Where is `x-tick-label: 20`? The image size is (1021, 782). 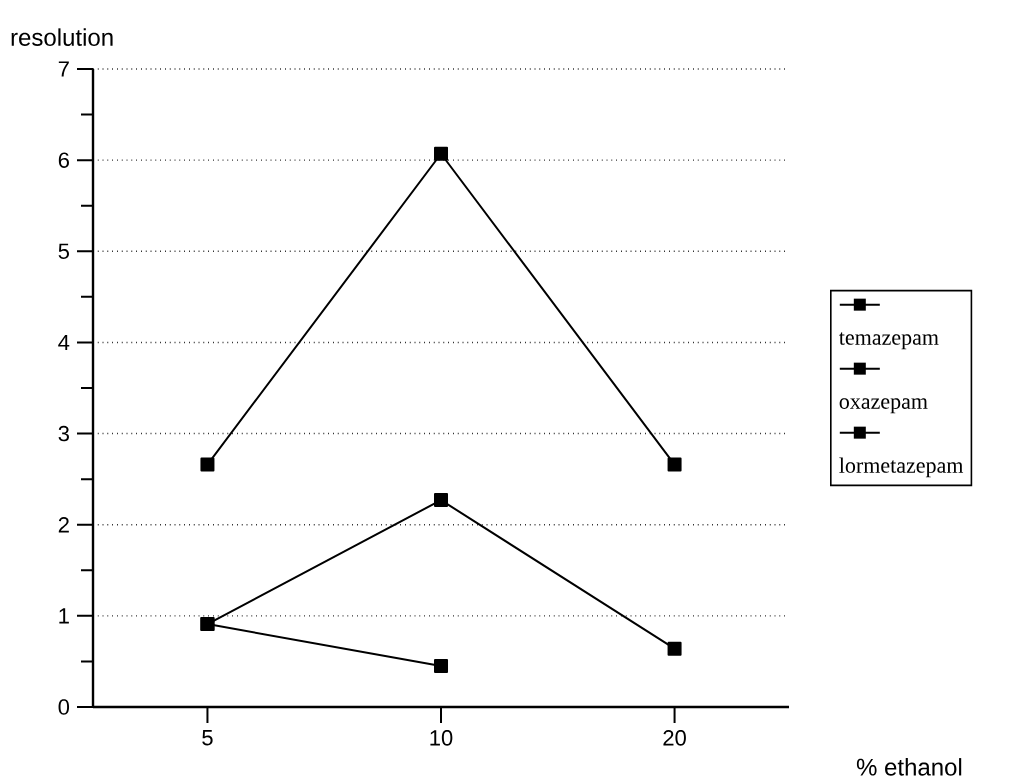
x-tick-label: 20 is located at coordinates (674, 738).